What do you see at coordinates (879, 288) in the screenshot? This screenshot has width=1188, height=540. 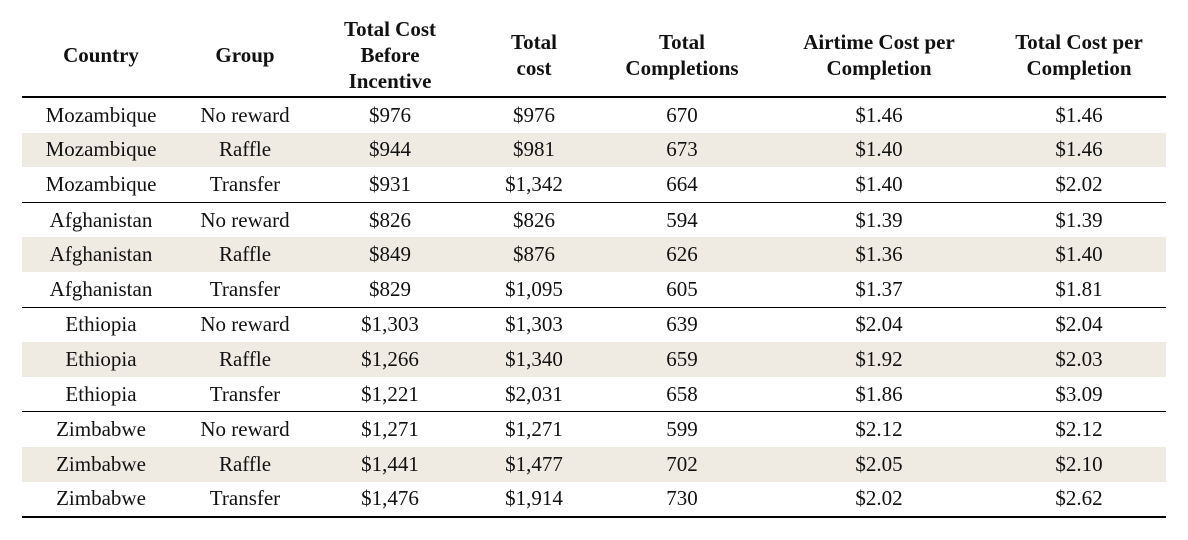 I see `cell-airtime-cost-per-completion: $1.37` at bounding box center [879, 288].